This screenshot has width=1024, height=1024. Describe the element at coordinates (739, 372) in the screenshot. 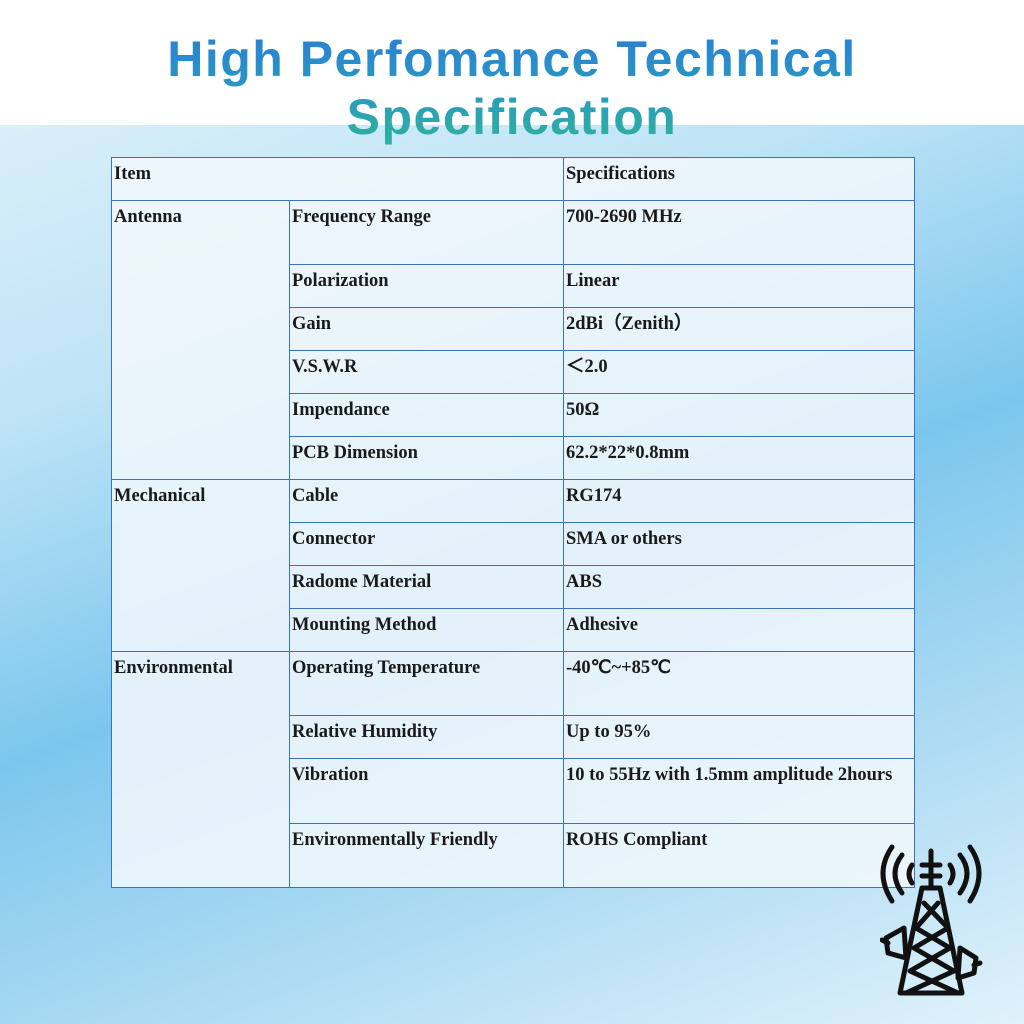

I see `value-cell: ＜2.0` at that location.